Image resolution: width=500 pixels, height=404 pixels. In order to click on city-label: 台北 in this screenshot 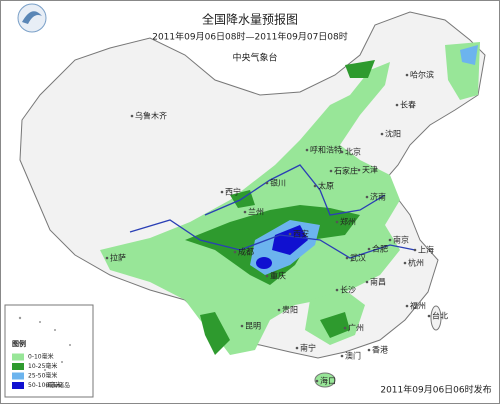, I will do `click(440, 316)`.